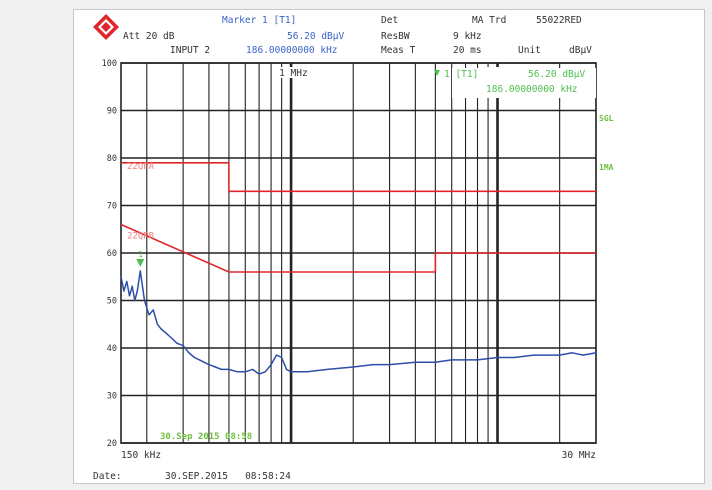  I want to click on marker-info-triangle-icon, so click(437, 73).